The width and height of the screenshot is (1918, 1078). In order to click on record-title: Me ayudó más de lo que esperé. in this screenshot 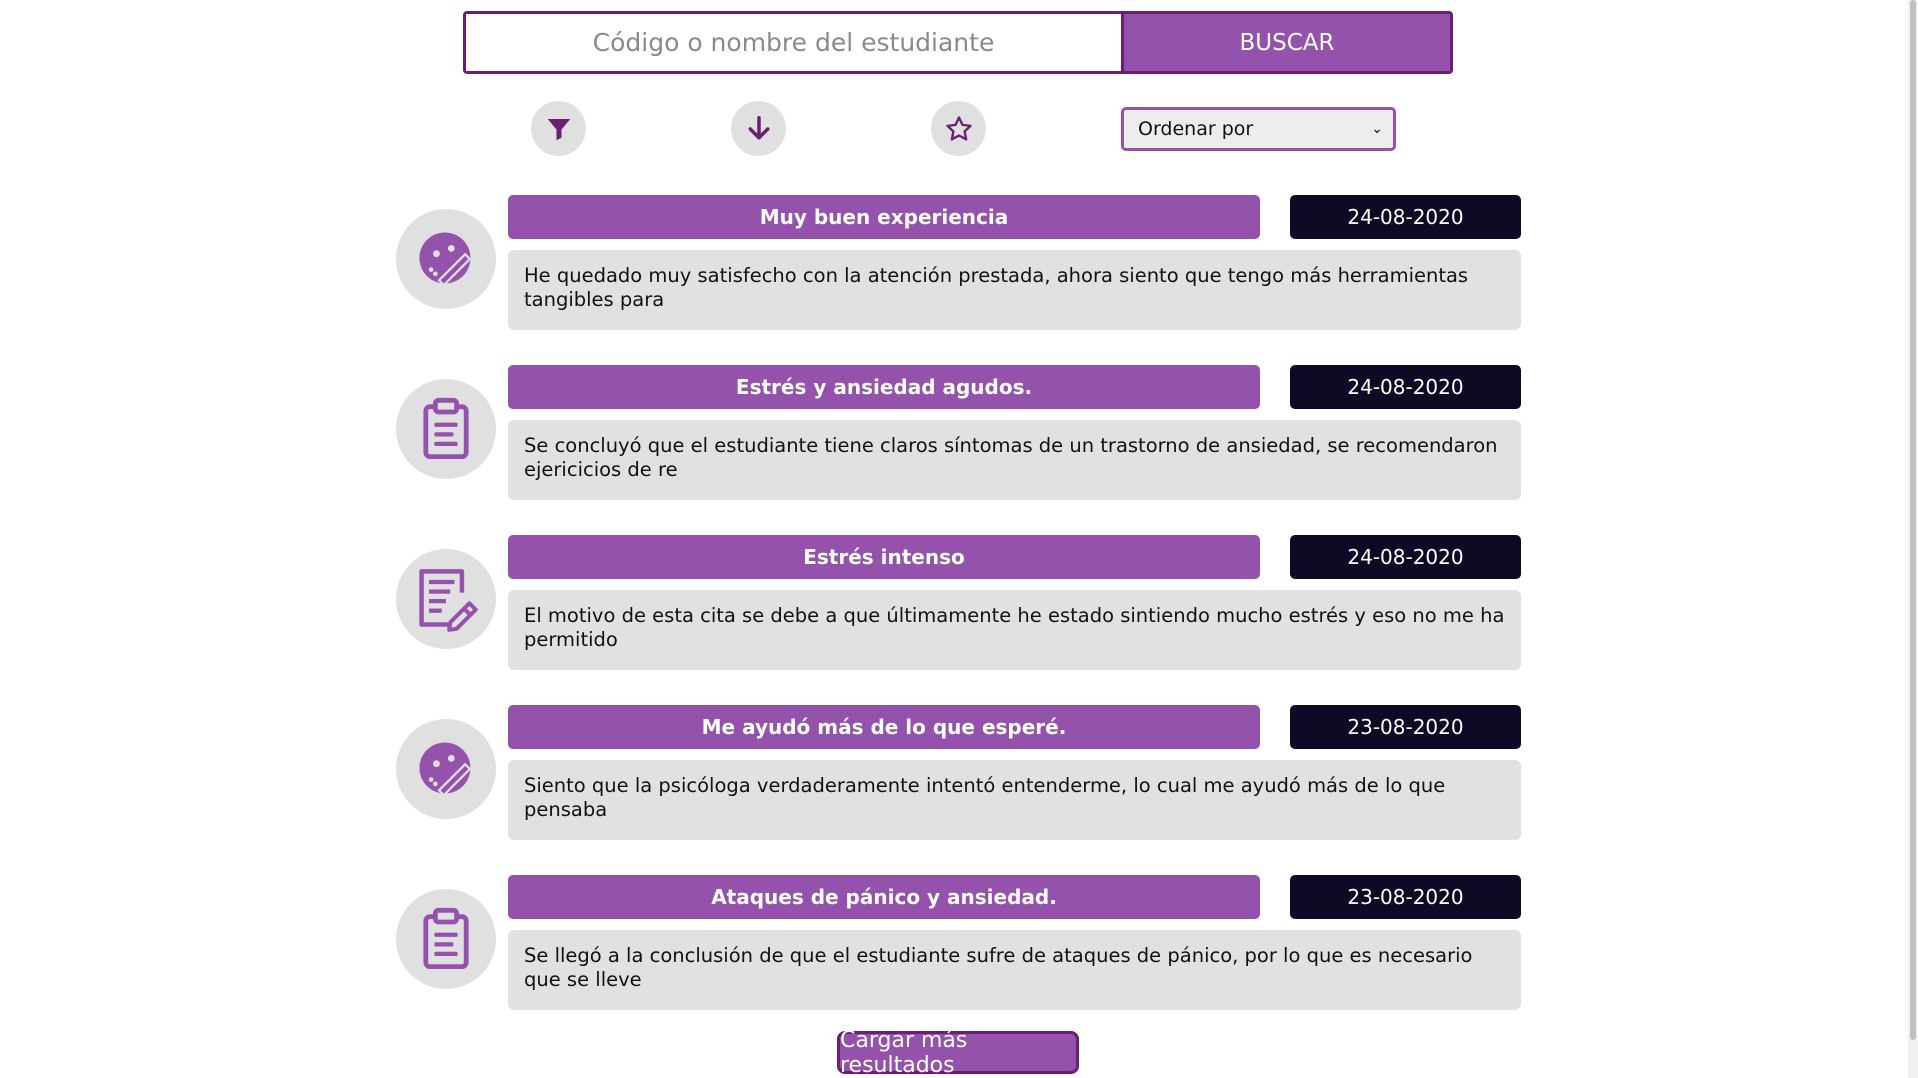, I will do `click(884, 727)`.